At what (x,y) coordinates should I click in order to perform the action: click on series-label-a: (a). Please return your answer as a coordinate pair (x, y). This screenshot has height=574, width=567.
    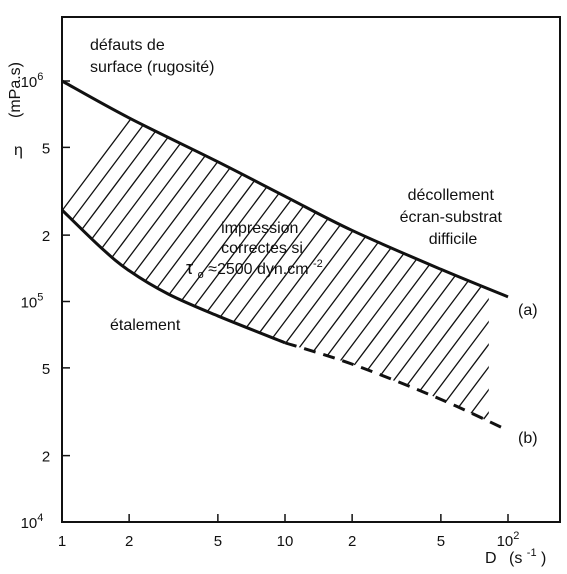
    Looking at the image, I should click on (528, 310).